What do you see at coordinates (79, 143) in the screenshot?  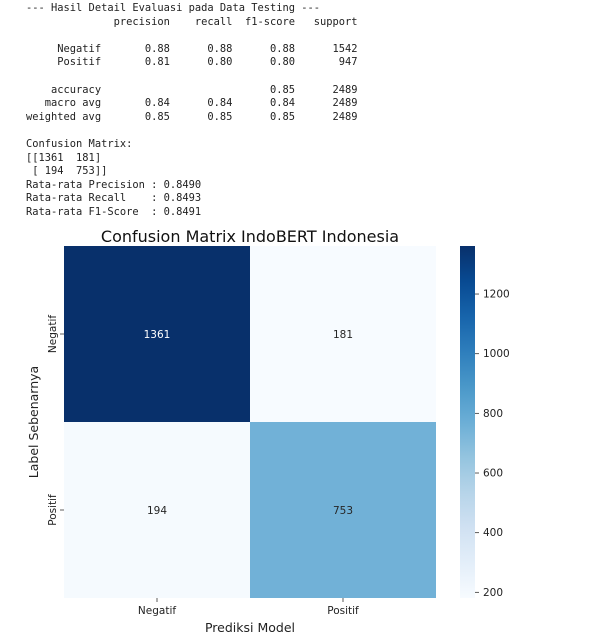 I see `cm-text-title: Confusion Matrix:` at bounding box center [79, 143].